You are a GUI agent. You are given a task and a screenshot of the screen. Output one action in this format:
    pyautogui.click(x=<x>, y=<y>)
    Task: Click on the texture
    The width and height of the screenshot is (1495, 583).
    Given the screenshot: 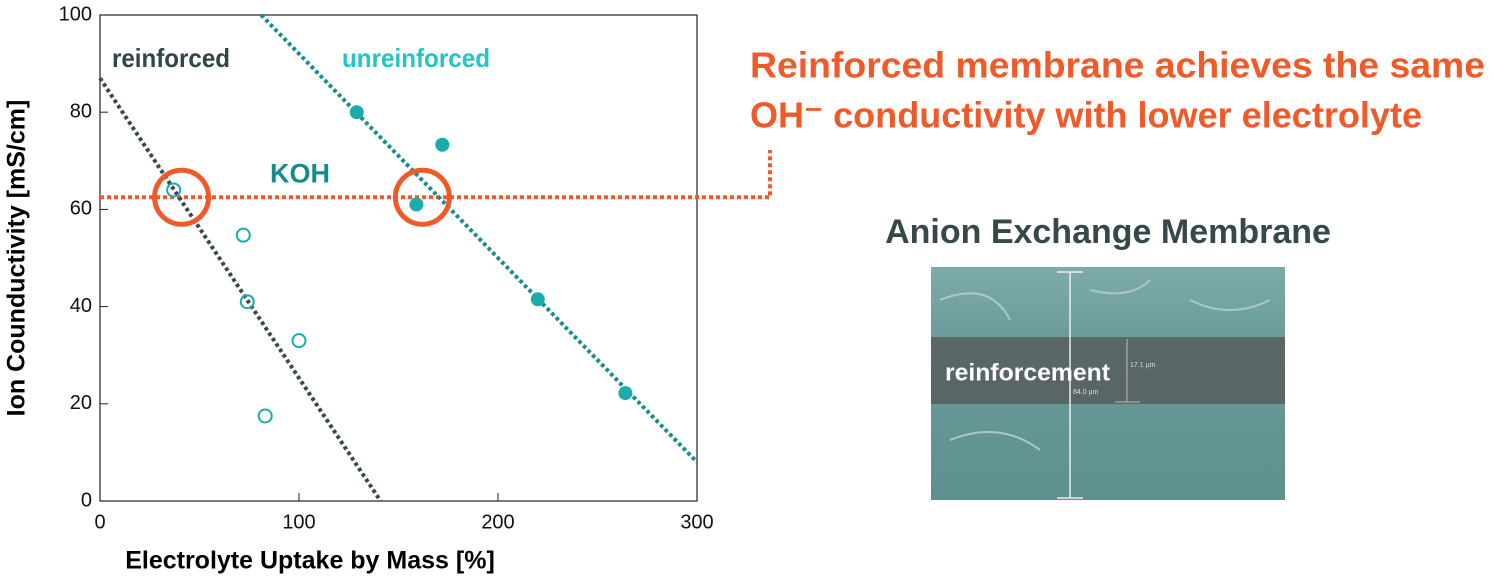 What is the action you would take?
    pyautogui.click(x=1105, y=365)
    